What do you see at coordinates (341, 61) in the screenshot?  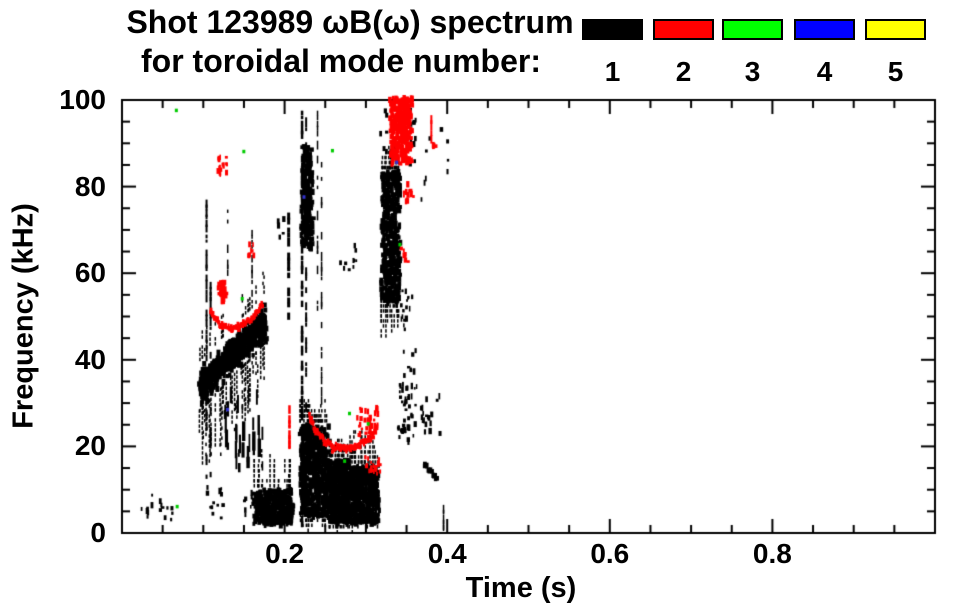 I see `plot-title-line2: for toroidal mode number:` at bounding box center [341, 61].